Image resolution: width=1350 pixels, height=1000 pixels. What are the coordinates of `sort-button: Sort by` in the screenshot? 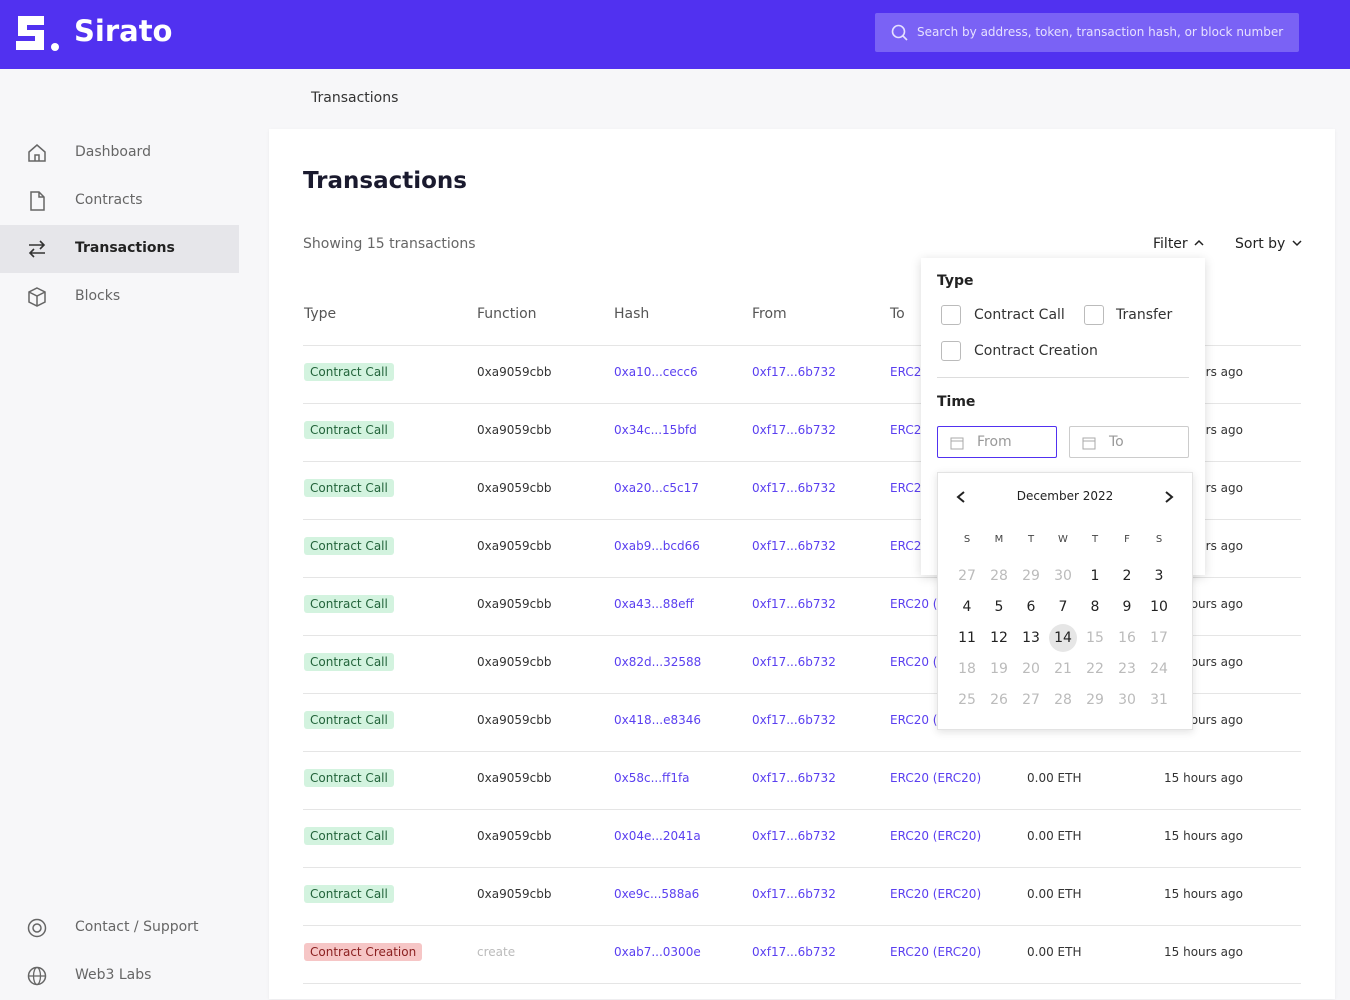 It's located at (1269, 244).